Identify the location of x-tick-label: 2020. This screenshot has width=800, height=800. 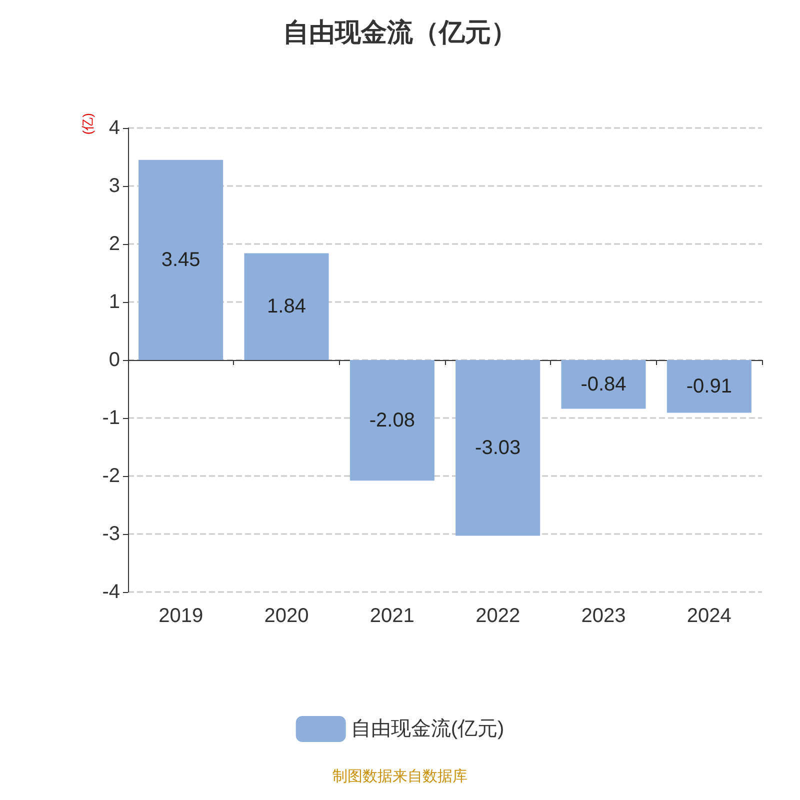
(286, 616).